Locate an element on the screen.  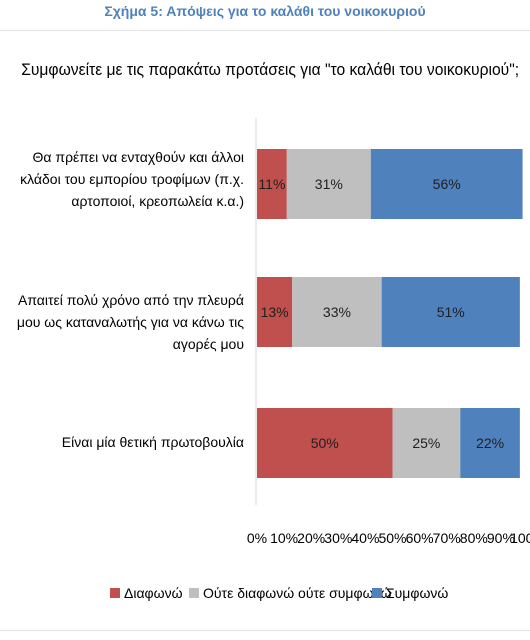
data-label-2-2: 33% is located at coordinates (337, 312).